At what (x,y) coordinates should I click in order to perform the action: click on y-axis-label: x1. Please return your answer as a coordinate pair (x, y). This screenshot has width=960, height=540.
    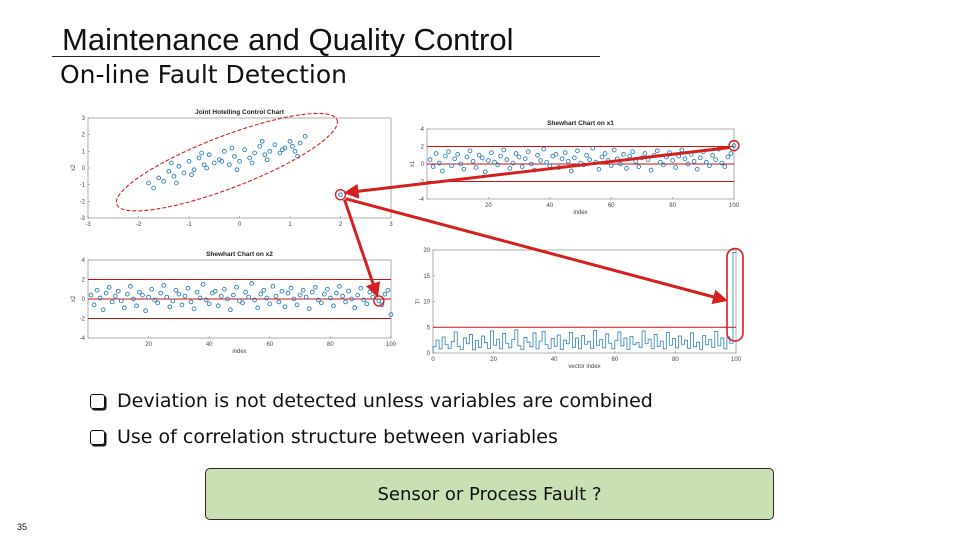
    Looking at the image, I should click on (413, 163).